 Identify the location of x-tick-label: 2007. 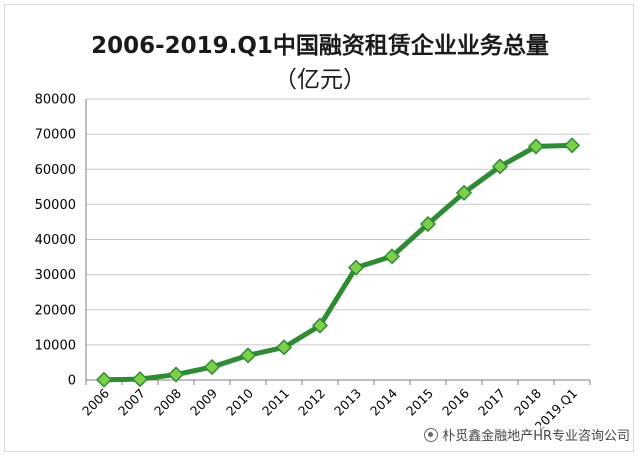
(131, 402).